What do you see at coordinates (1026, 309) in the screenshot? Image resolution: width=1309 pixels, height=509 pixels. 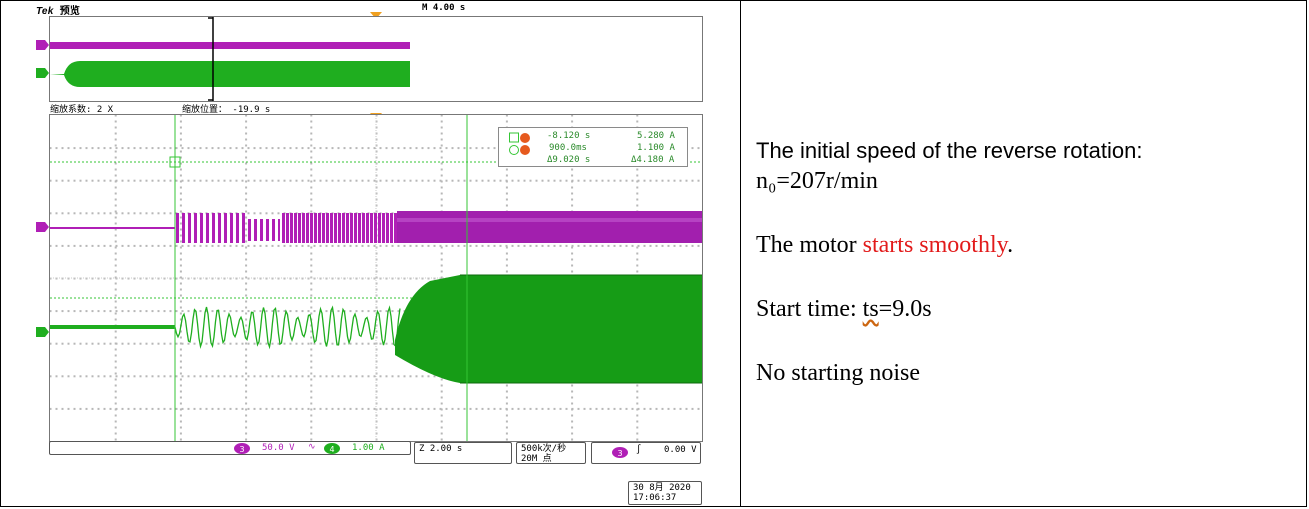 I see `start-time-line: Start time: ts=9.0s` at bounding box center [1026, 309].